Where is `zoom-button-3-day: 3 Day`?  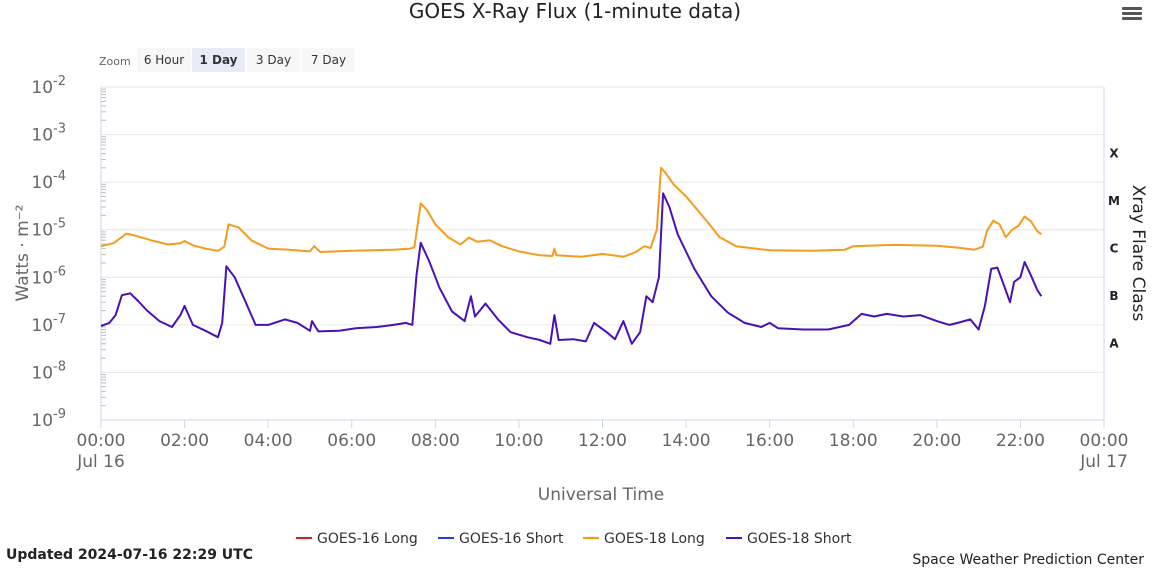 zoom-button-3-day: 3 Day is located at coordinates (273, 60).